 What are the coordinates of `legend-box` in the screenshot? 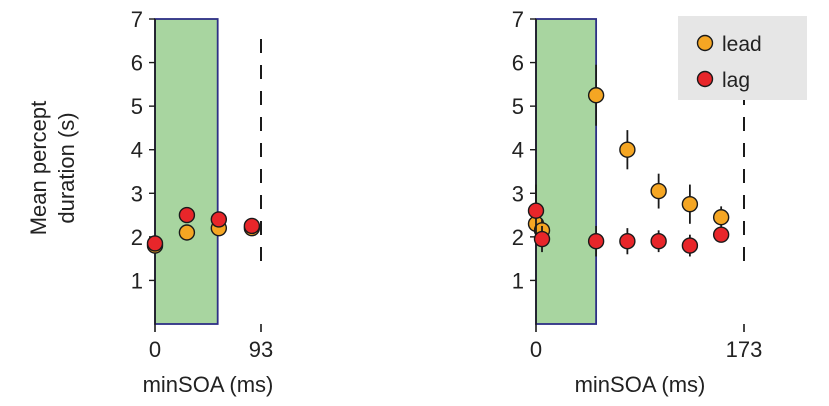 It's located at (742, 58).